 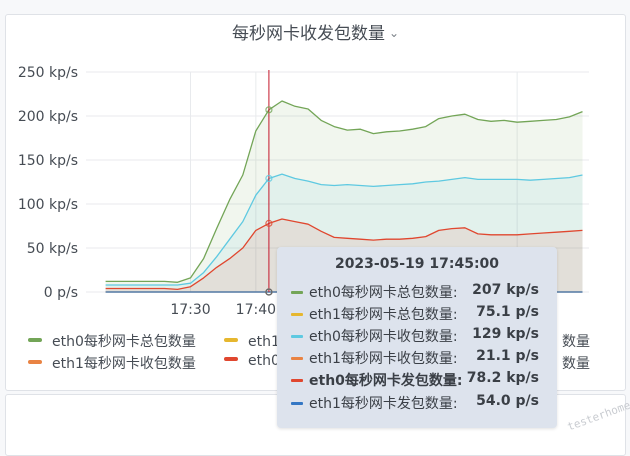 I want to click on tooltip-series-value: 207 kp/s, so click(x=505, y=290).